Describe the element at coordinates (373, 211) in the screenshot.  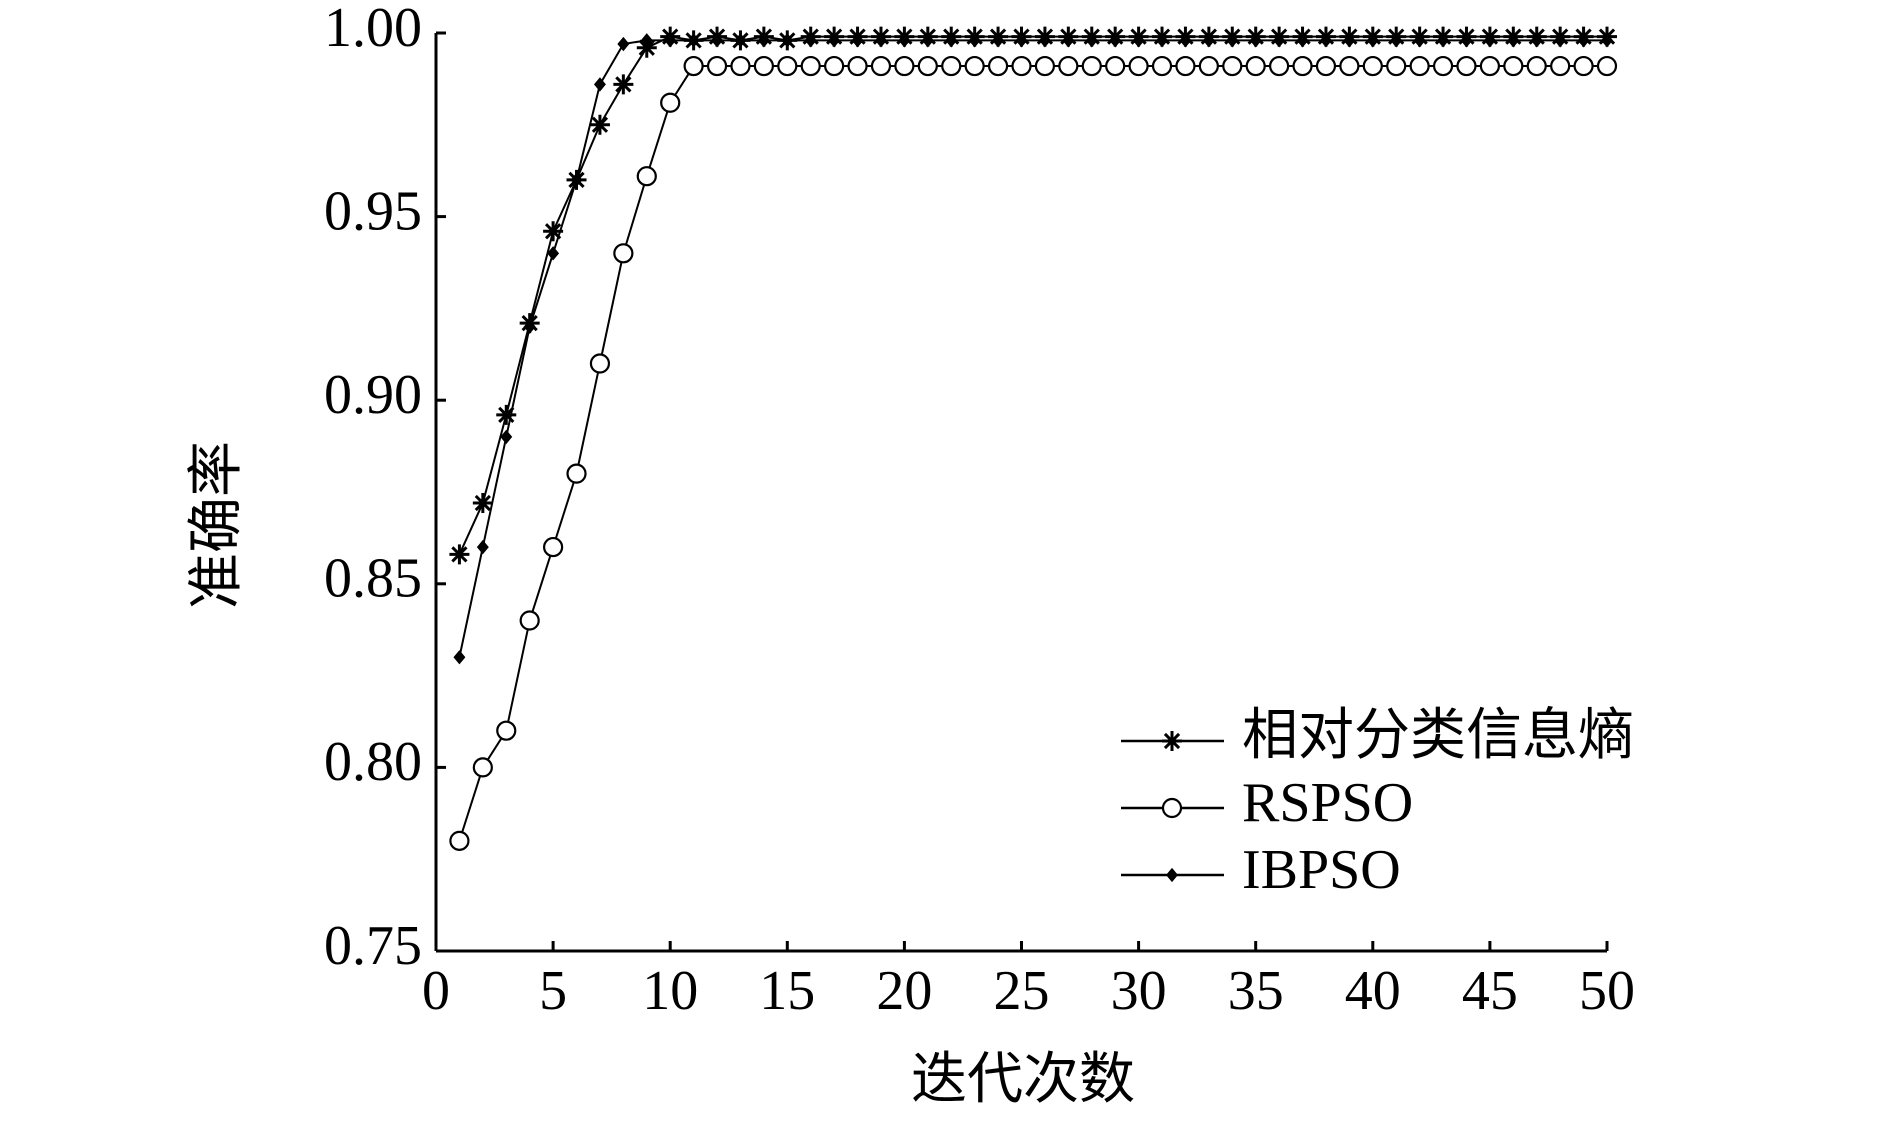
I see `y-tick-label: 0.95` at that location.